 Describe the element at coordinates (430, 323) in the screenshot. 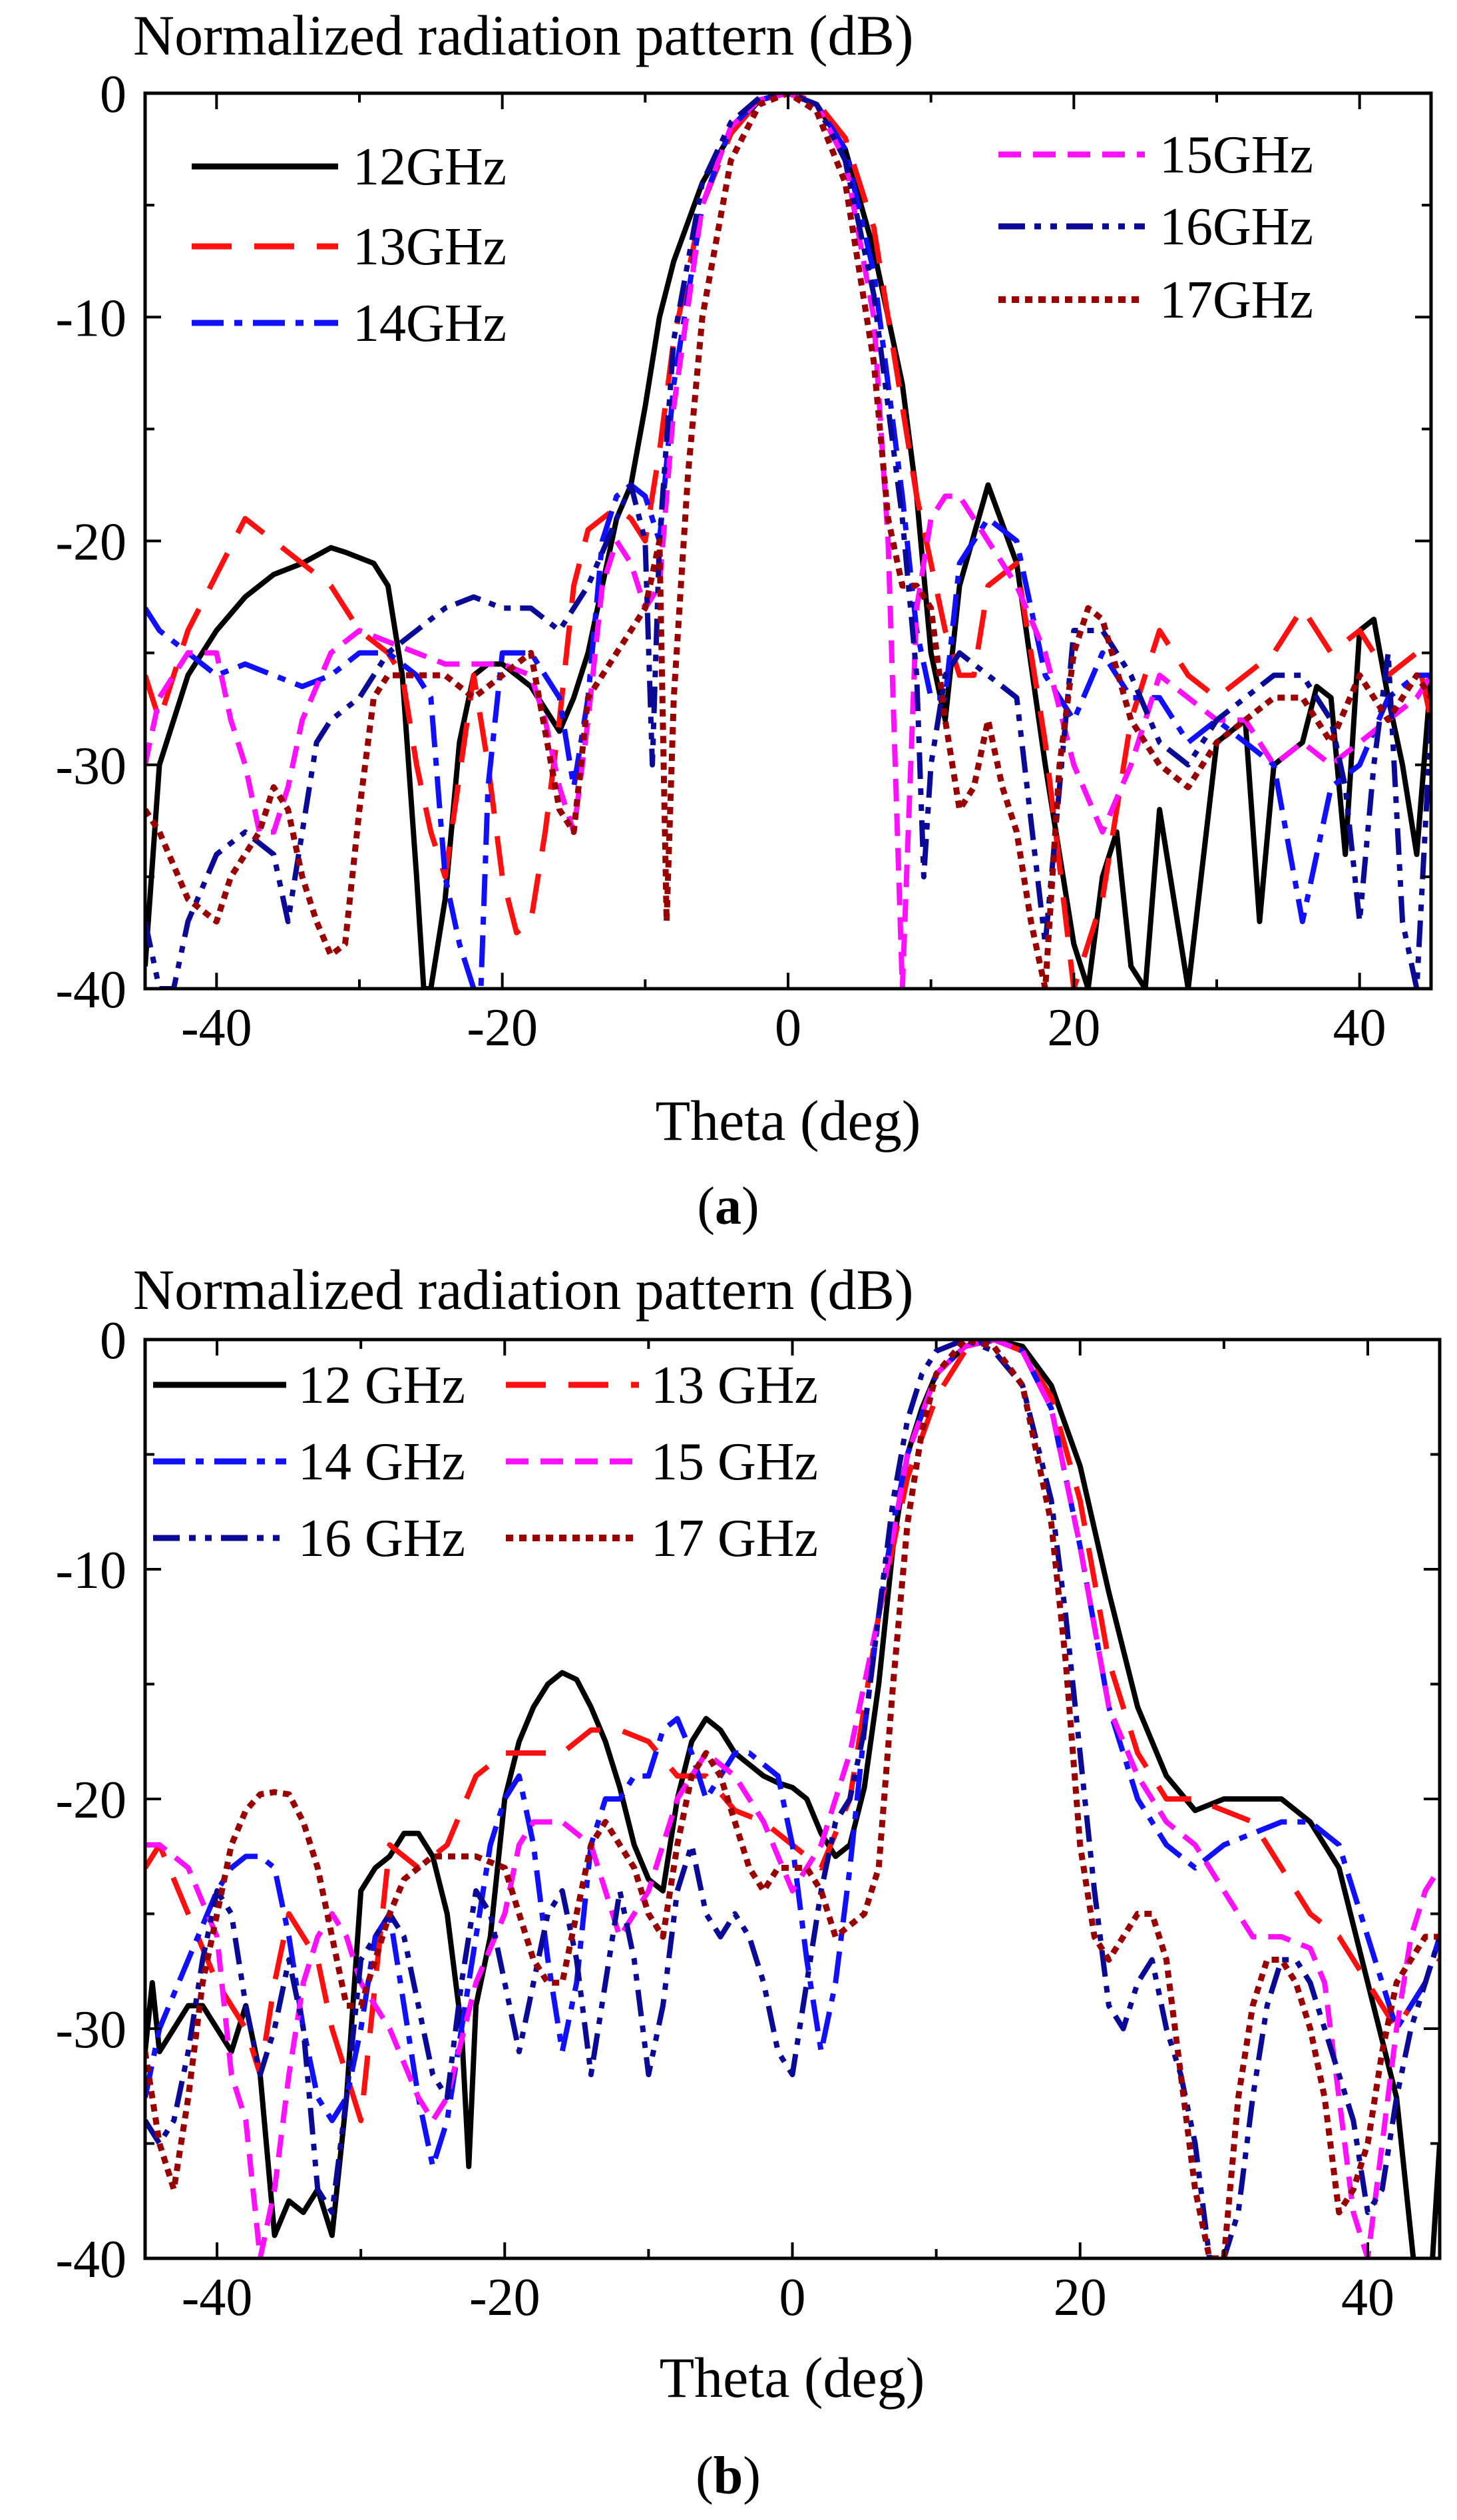

I see `legend-label: 14GHz` at that location.